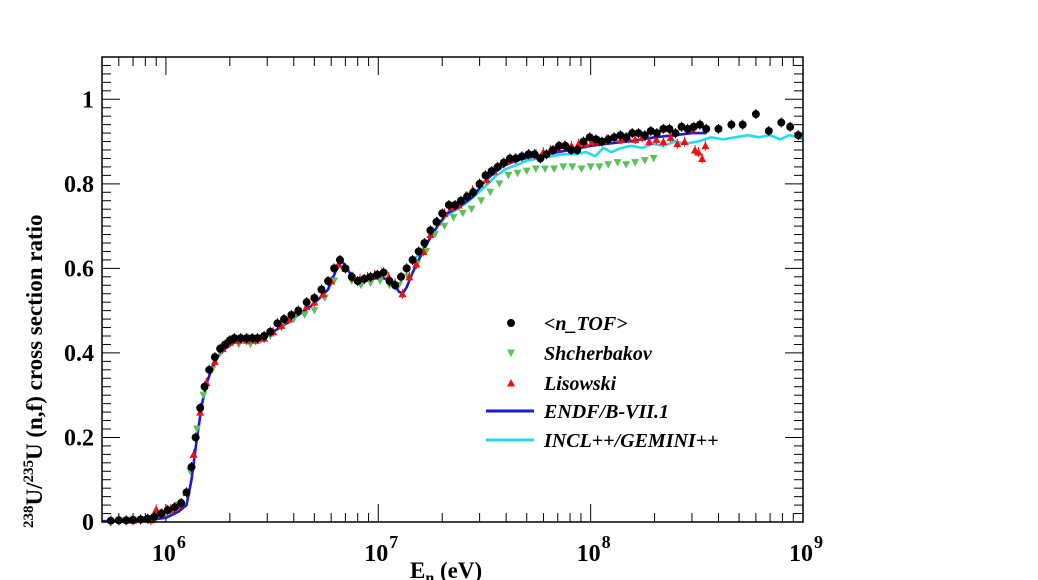 The image size is (1038, 580). What do you see at coordinates (88, 523) in the screenshot?
I see `y-tick-label: 0` at bounding box center [88, 523].